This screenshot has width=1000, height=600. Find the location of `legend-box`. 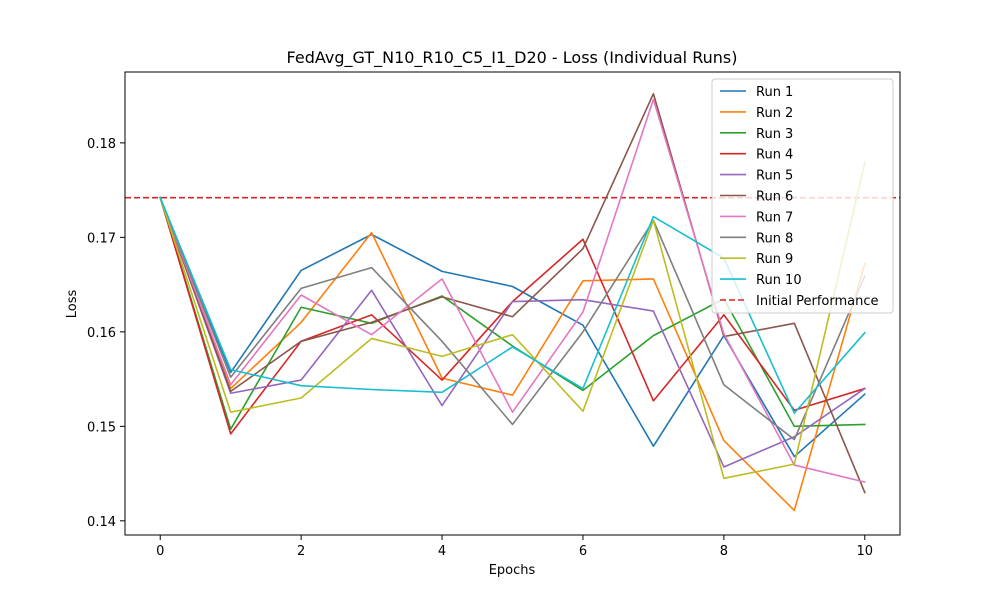

legend-box is located at coordinates (802, 196).